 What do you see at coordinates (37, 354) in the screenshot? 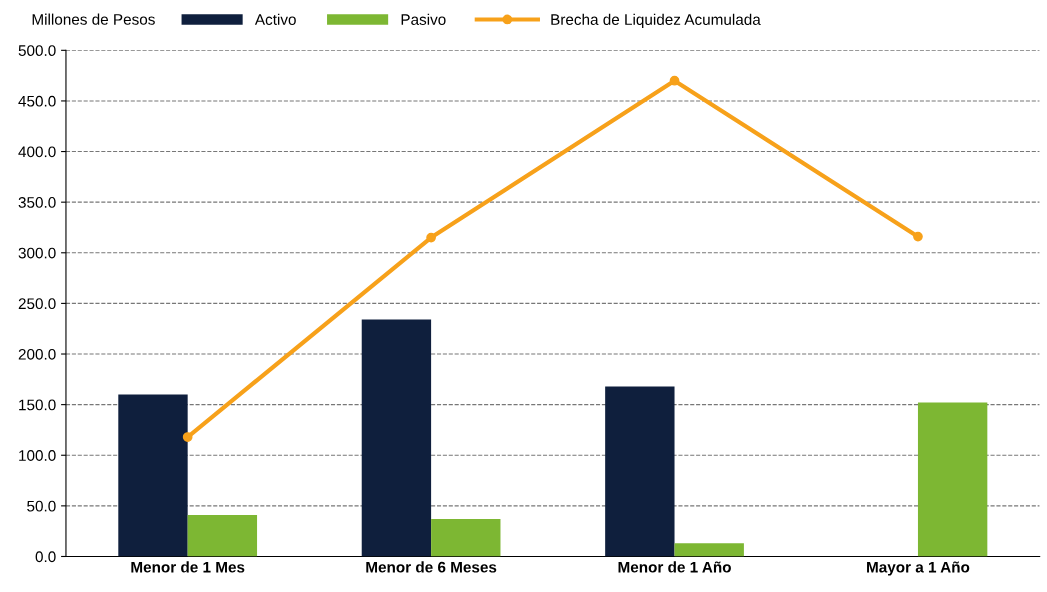
I see `y-tick-label: 200.0` at bounding box center [37, 354].